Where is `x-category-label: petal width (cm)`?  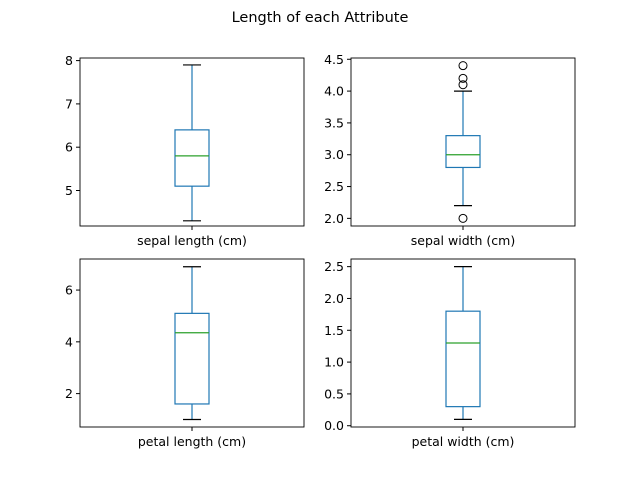
x-category-label: petal width (cm) is located at coordinates (463, 441).